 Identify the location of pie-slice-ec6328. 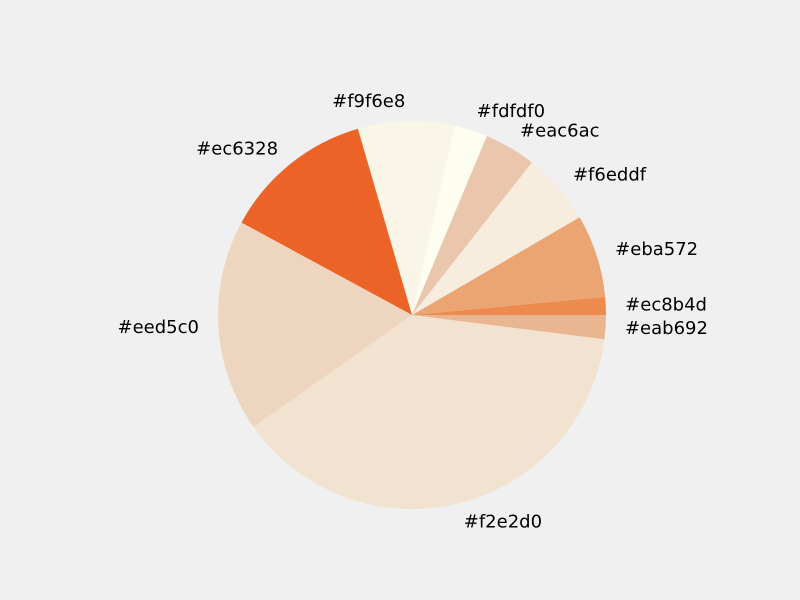
(326, 221).